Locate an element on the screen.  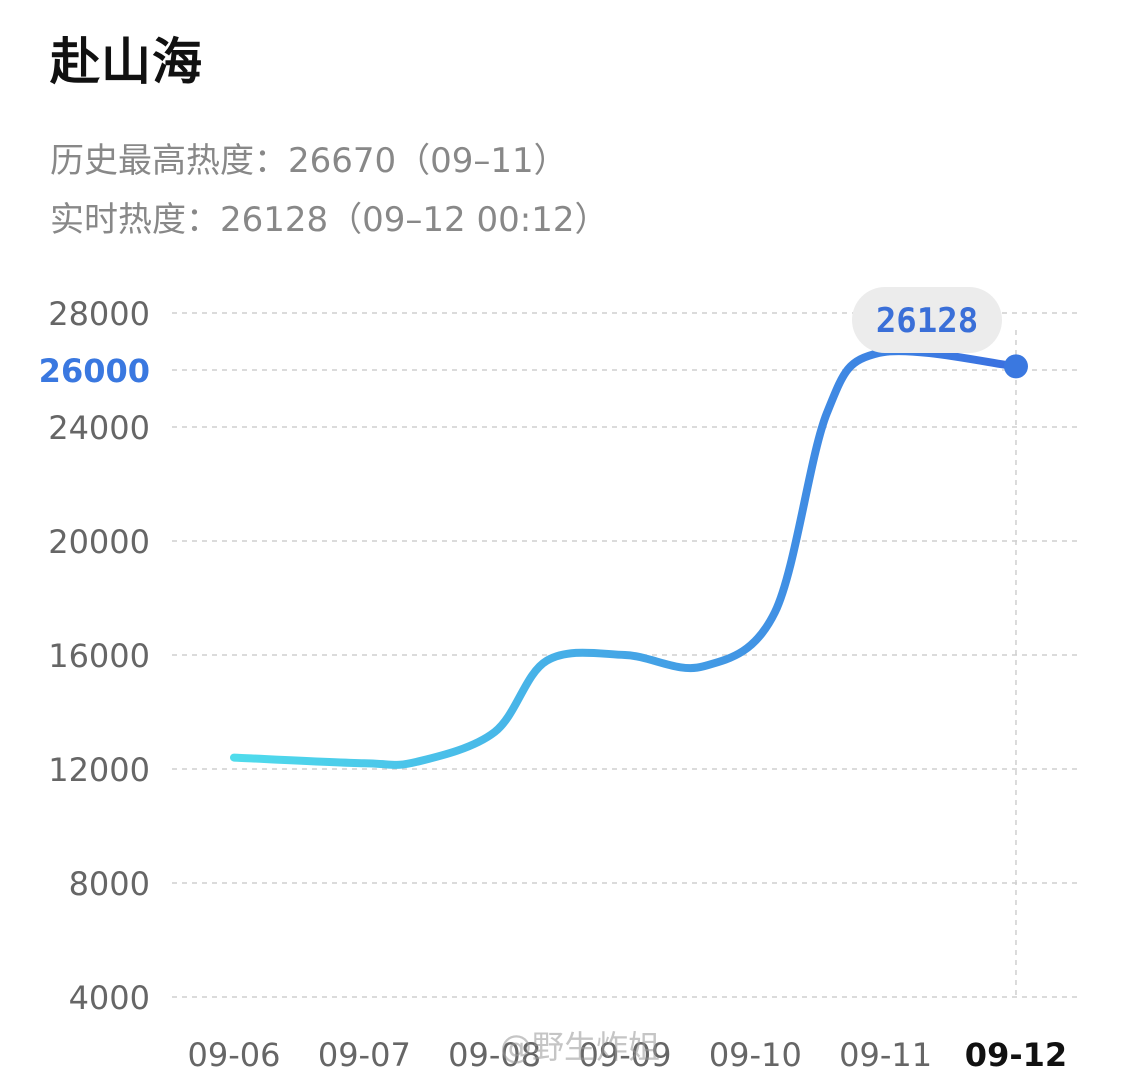
realtime-heat-text: 实时热度：26128（09–12 00:12） is located at coordinates (329, 220).